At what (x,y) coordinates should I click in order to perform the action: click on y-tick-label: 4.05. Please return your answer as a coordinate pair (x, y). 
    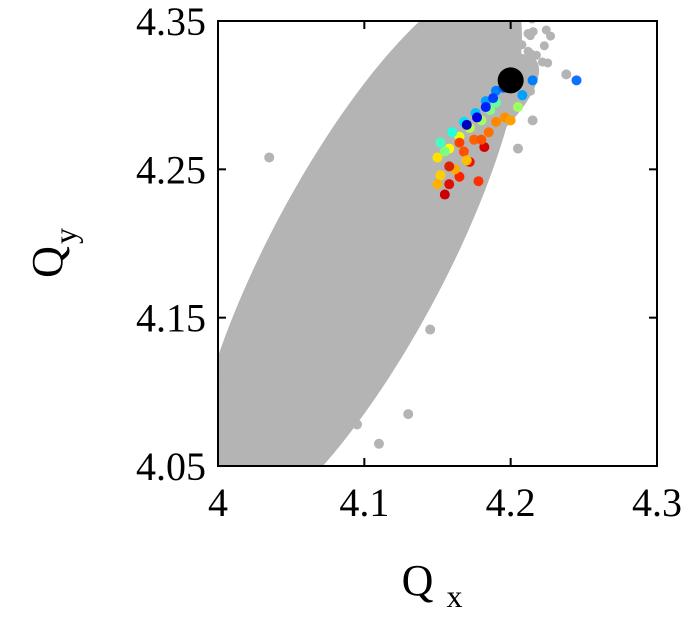
    Looking at the image, I should click on (171, 466).